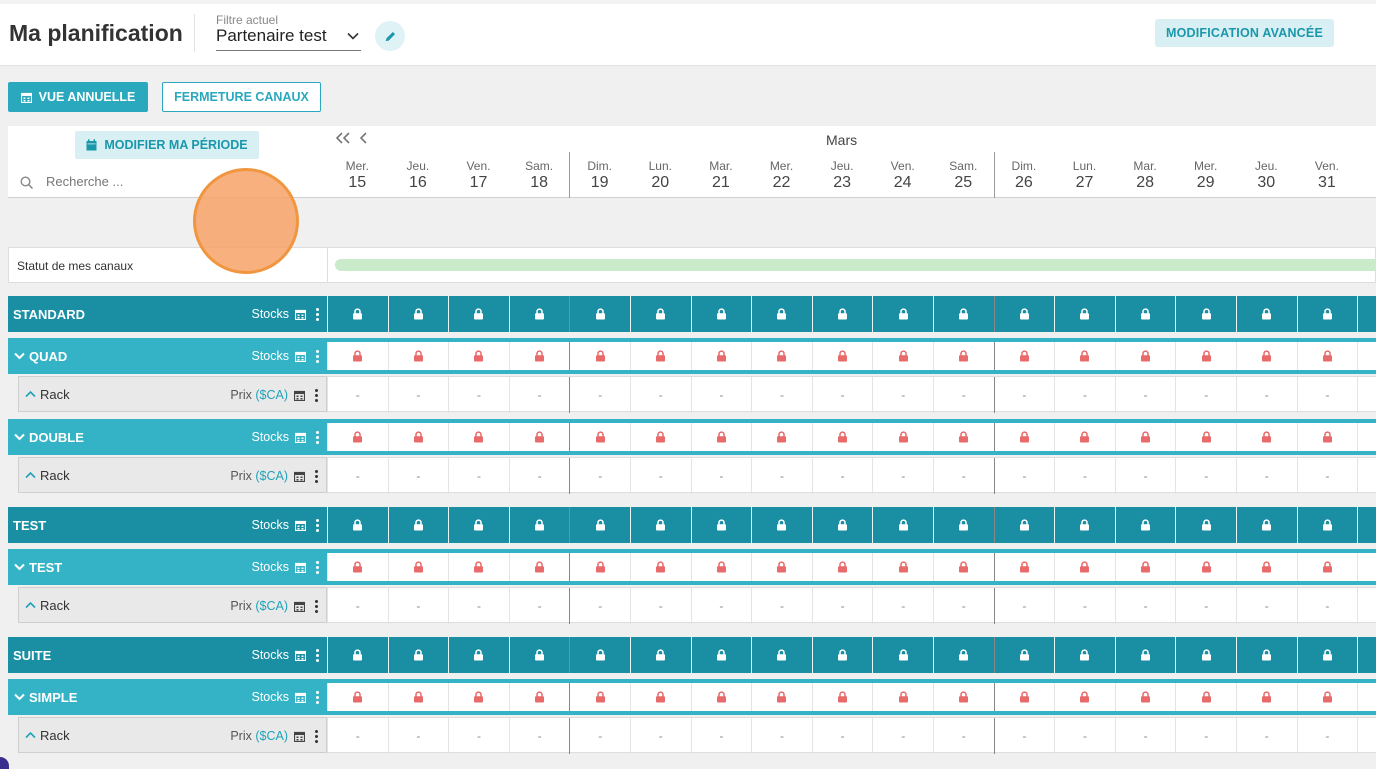  I want to click on double-chevron-left-icon, so click(343, 138).